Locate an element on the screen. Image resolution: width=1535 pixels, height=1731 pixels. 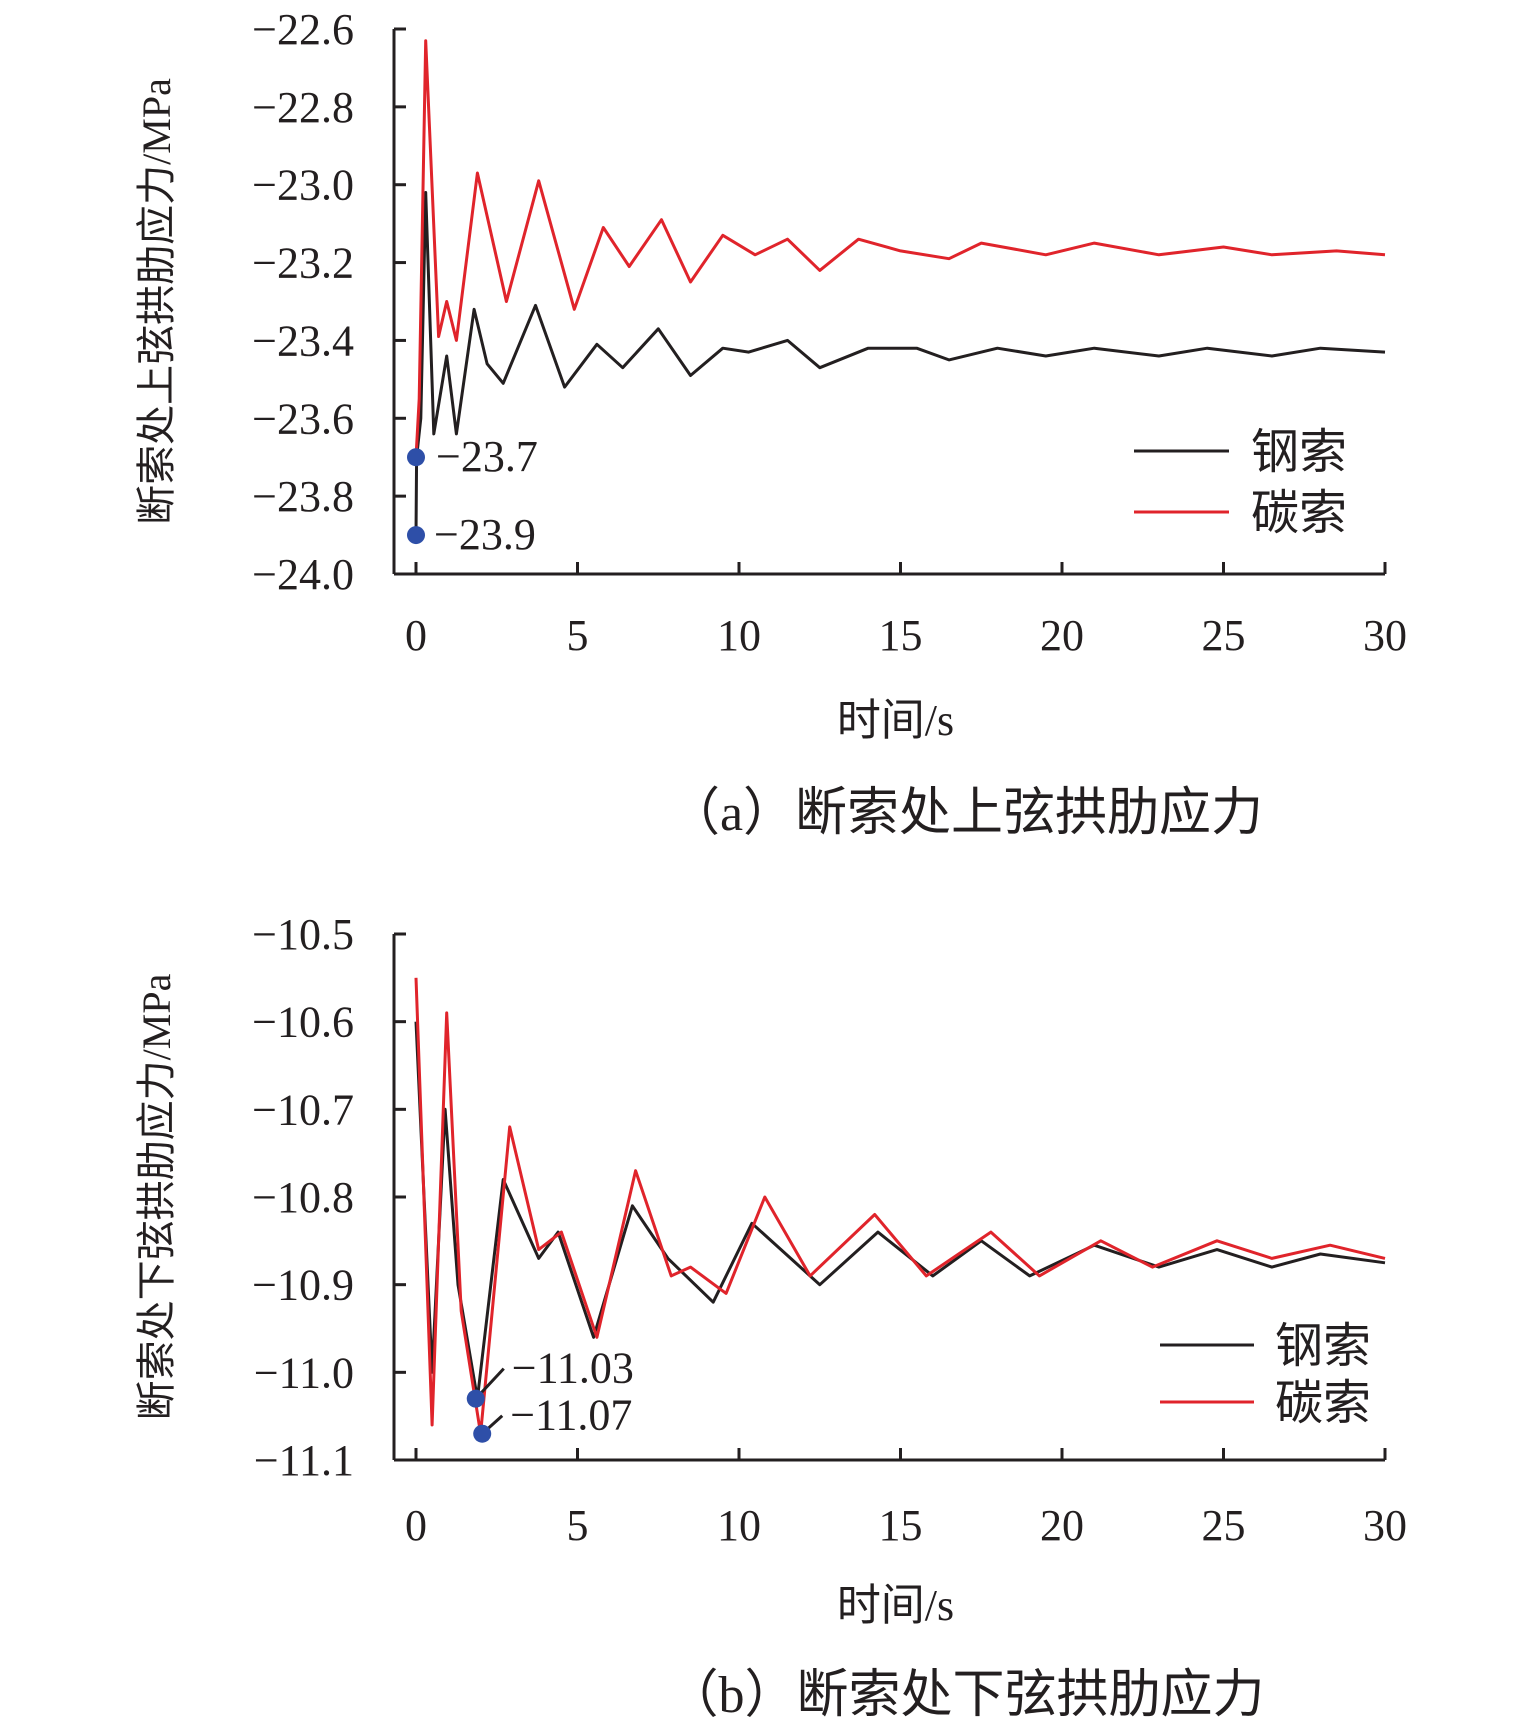
y-tick-label: −22.6 is located at coordinates (303, 29).